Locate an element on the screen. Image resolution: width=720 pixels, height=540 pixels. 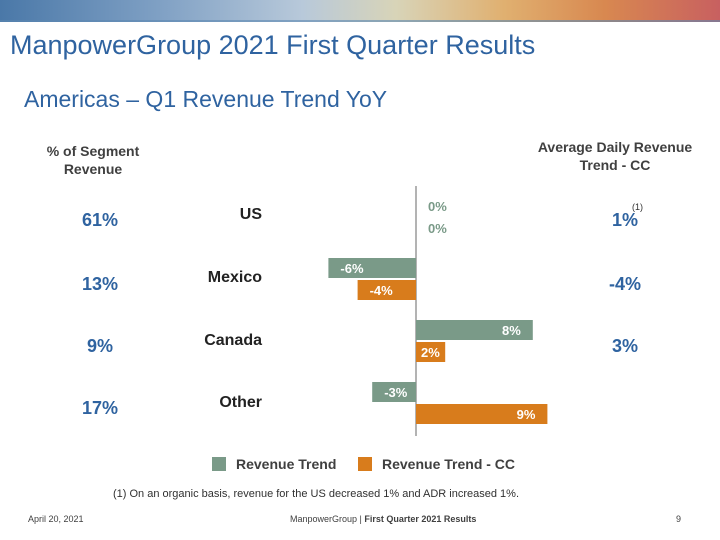
data-label-revenue-trend-canada: 8% is located at coordinates (511, 330).